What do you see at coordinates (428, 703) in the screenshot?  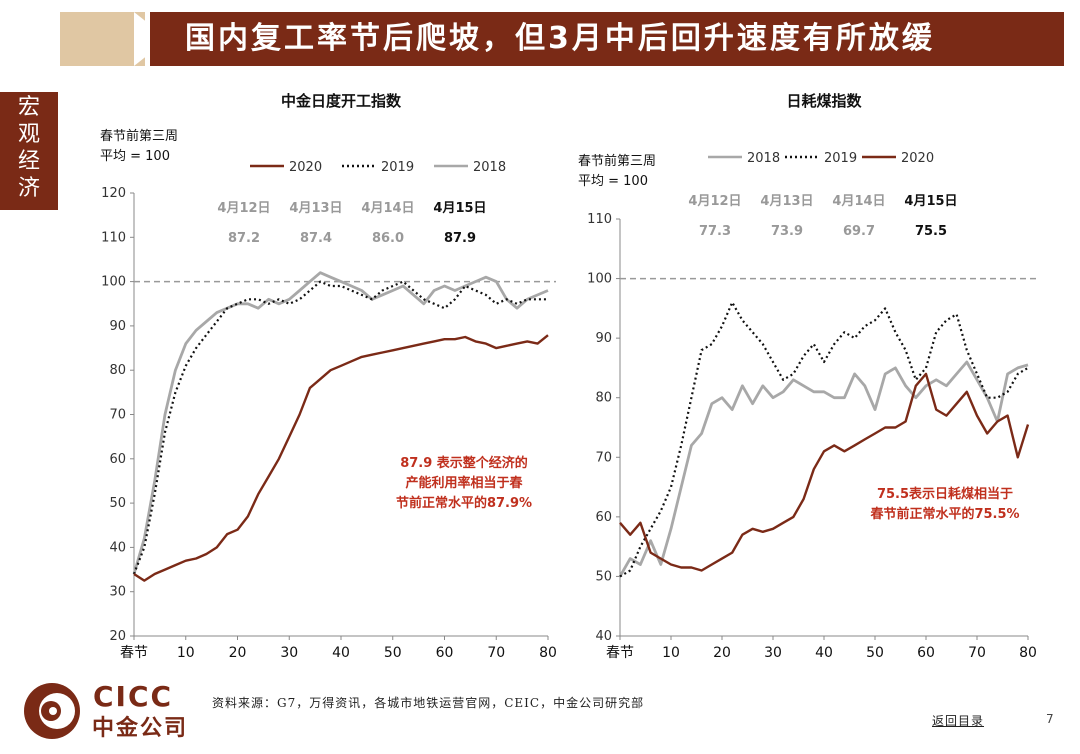 I see `source-note: 资料来源：G7，万得资讯，各城市地铁运营官网，CEIC，中金公司研究部` at bounding box center [428, 703].